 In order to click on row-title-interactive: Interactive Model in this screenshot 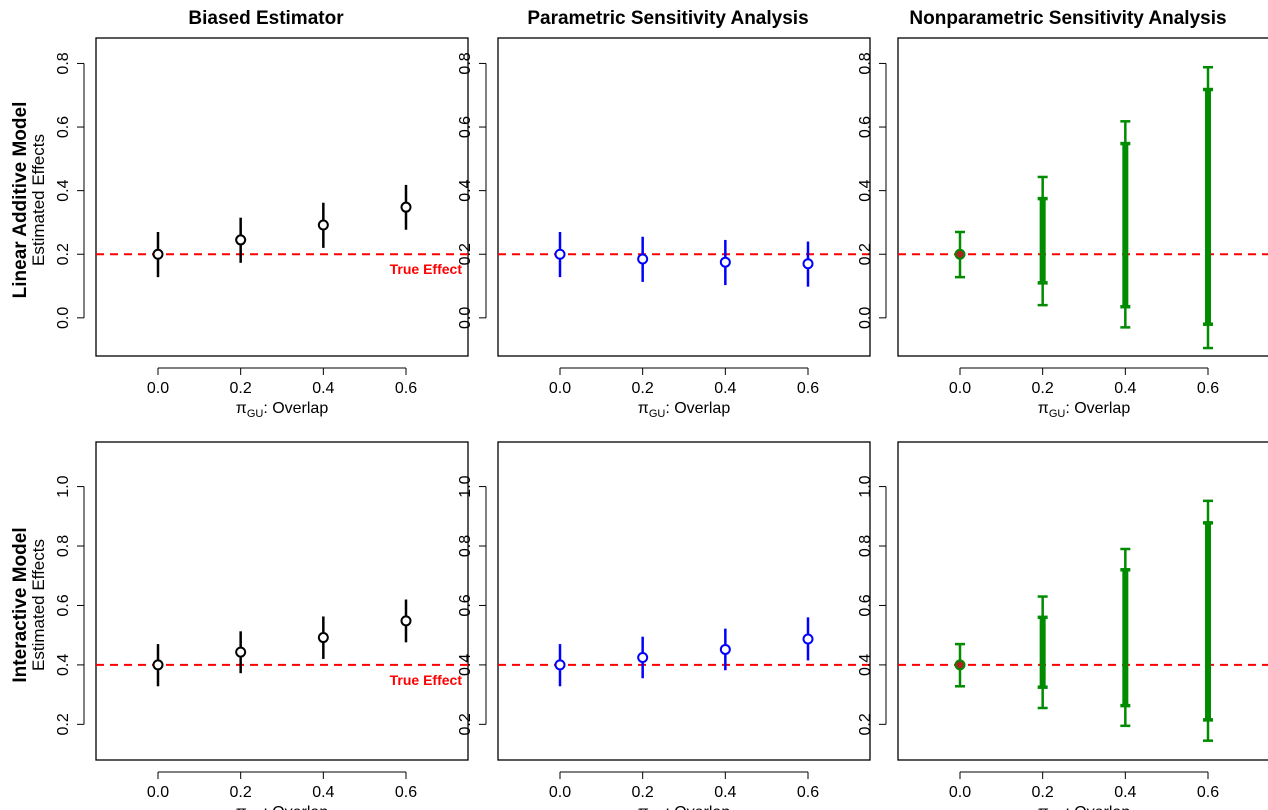, I will do `click(20, 604)`.